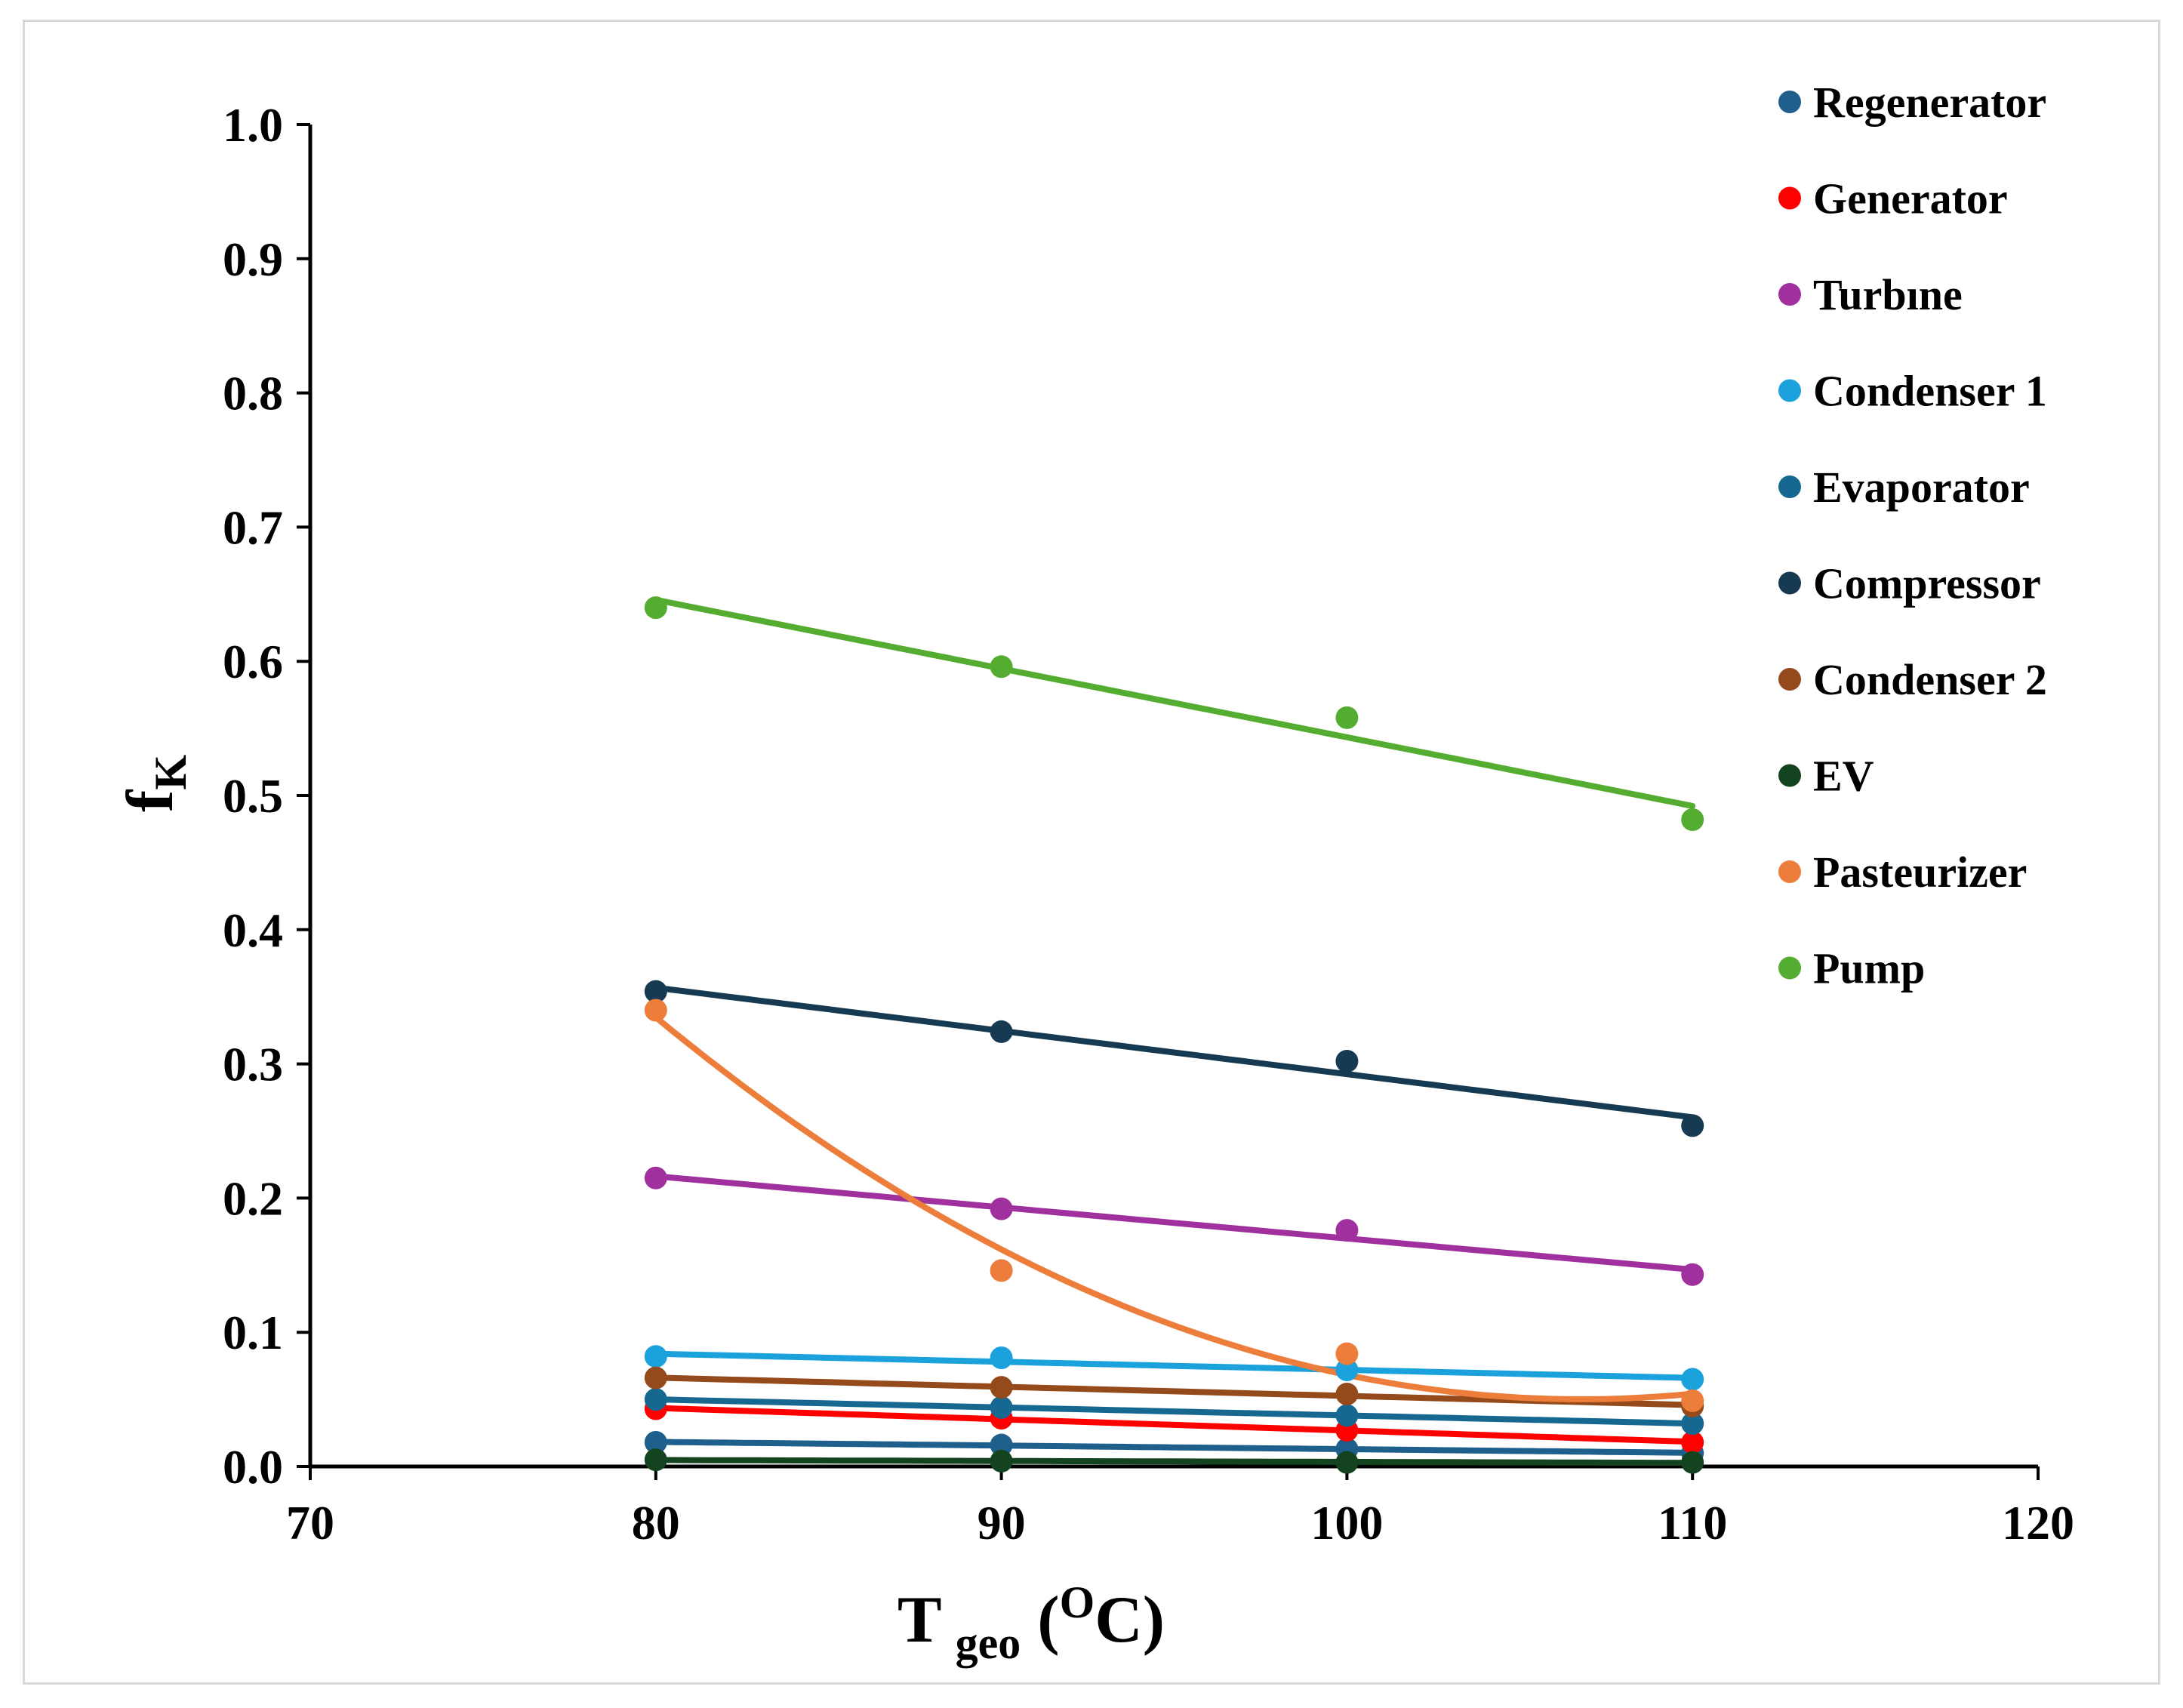 This screenshot has height=1708, width=2183. What do you see at coordinates (1927, 583) in the screenshot?
I see `legend-label-compressor: Compressor` at bounding box center [1927, 583].